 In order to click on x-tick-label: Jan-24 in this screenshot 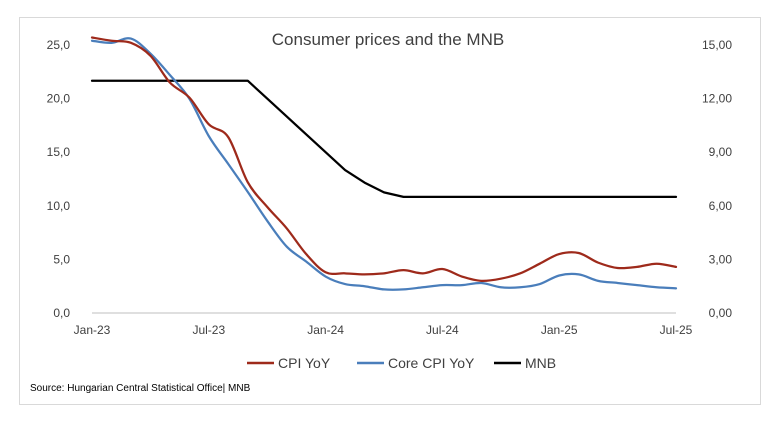, I will do `click(325, 330)`.